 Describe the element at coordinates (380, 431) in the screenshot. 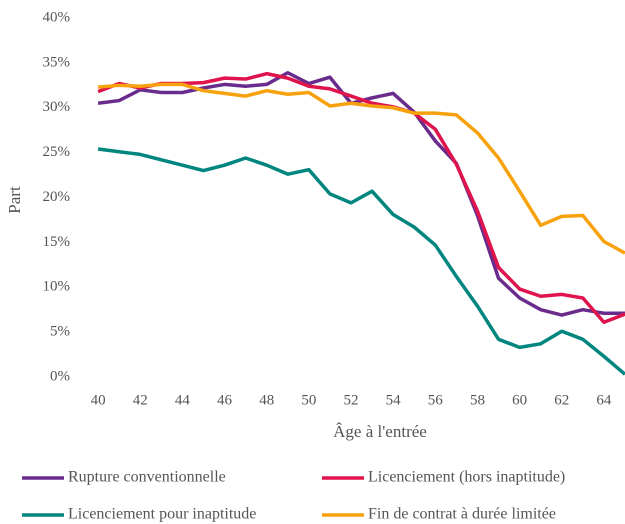

I see `x-axis-label: Âge à l'entrée` at that location.